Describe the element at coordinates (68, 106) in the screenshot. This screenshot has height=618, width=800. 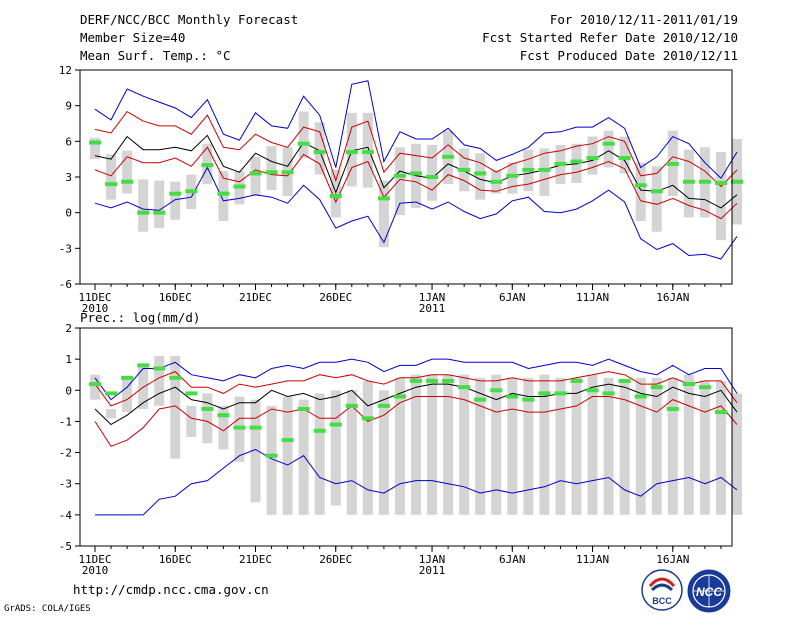
I see `temperature-ytick-label: 9` at that location.